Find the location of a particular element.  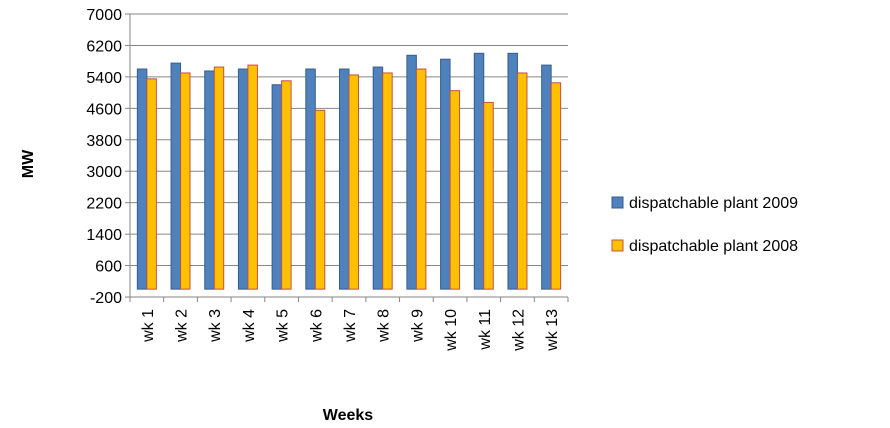

y-tick-label: 2200 is located at coordinates (104, 204).